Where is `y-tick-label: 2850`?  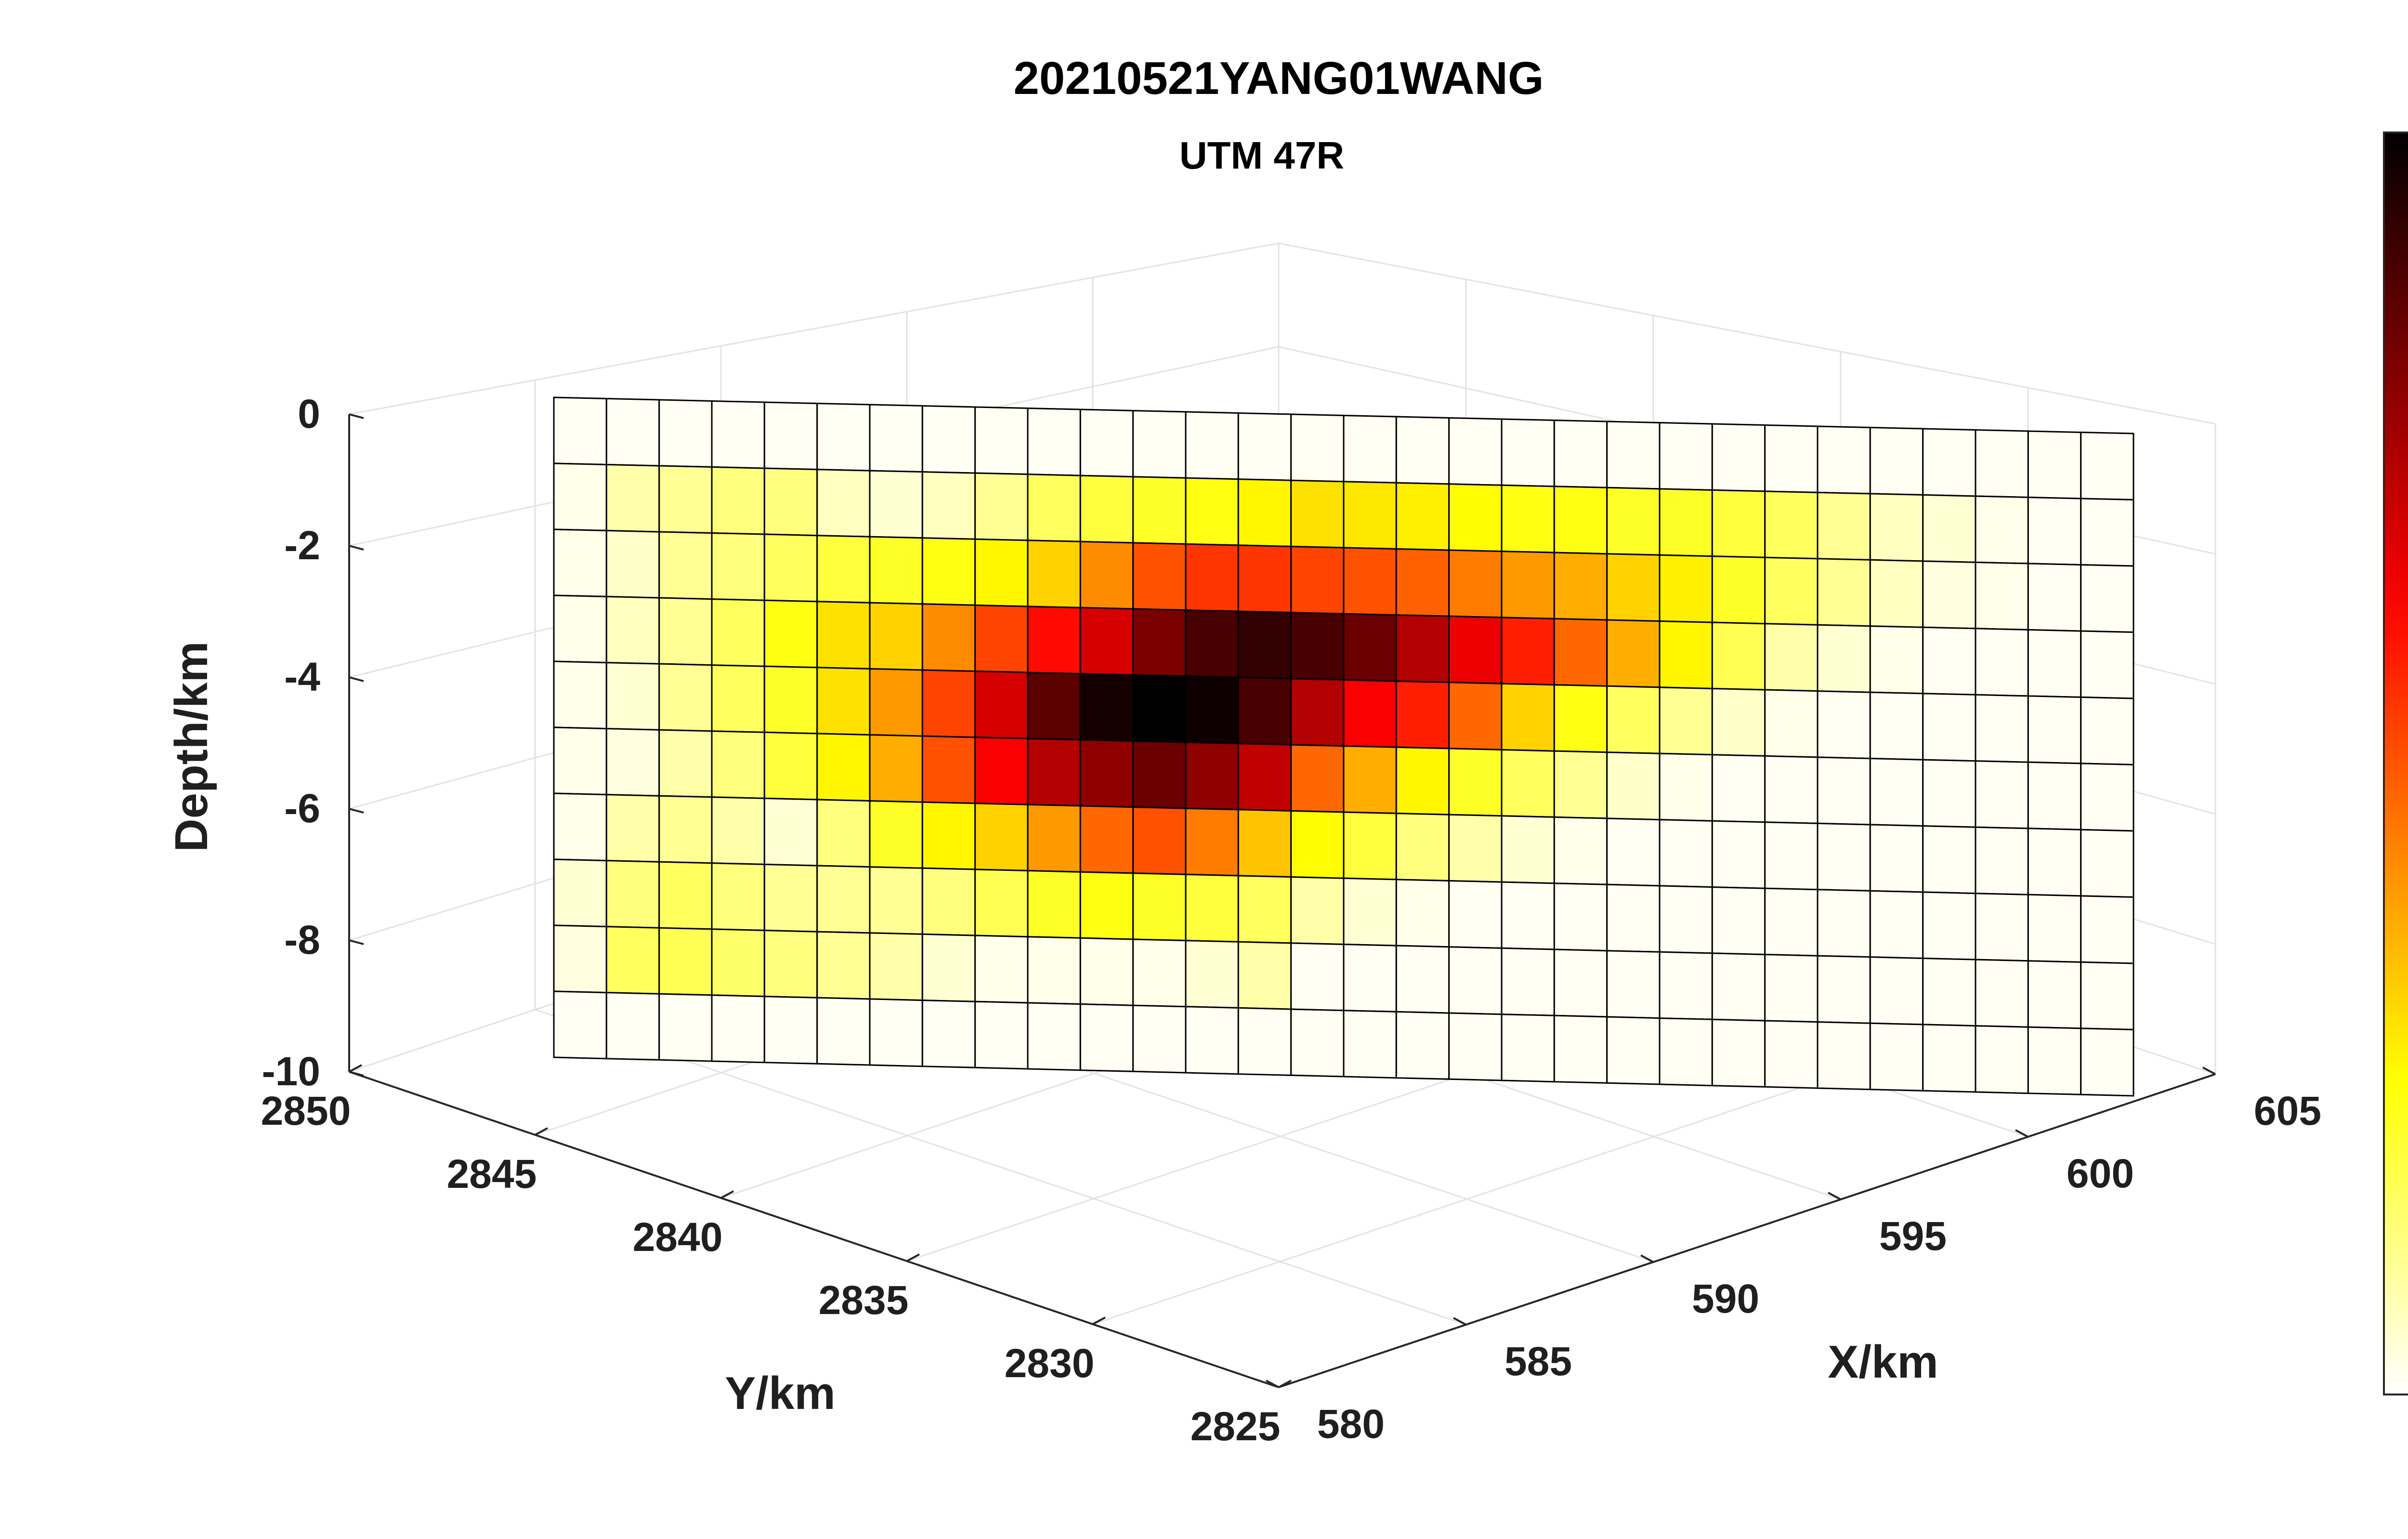
y-tick-label: 2850 is located at coordinates (306, 1110).